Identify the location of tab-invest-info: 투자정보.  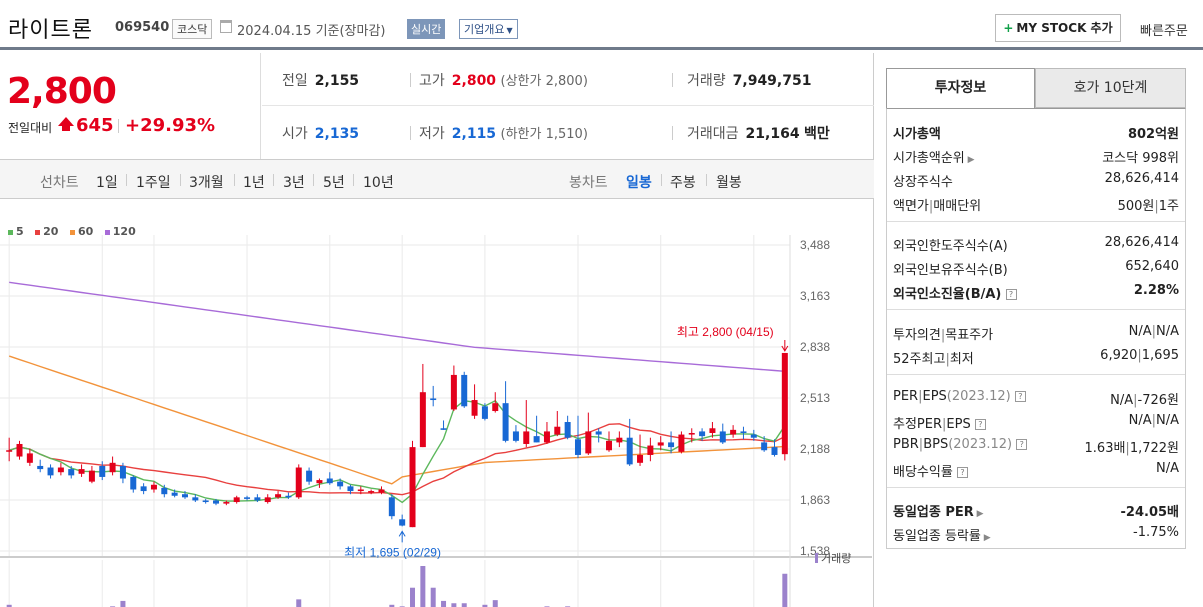
(960, 88).